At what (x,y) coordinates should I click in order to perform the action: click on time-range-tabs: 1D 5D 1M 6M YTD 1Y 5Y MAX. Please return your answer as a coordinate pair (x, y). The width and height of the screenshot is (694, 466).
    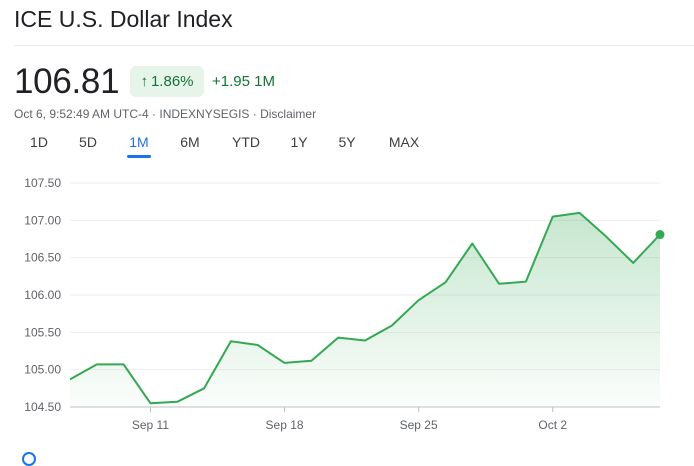
    Looking at the image, I should click on (347, 147).